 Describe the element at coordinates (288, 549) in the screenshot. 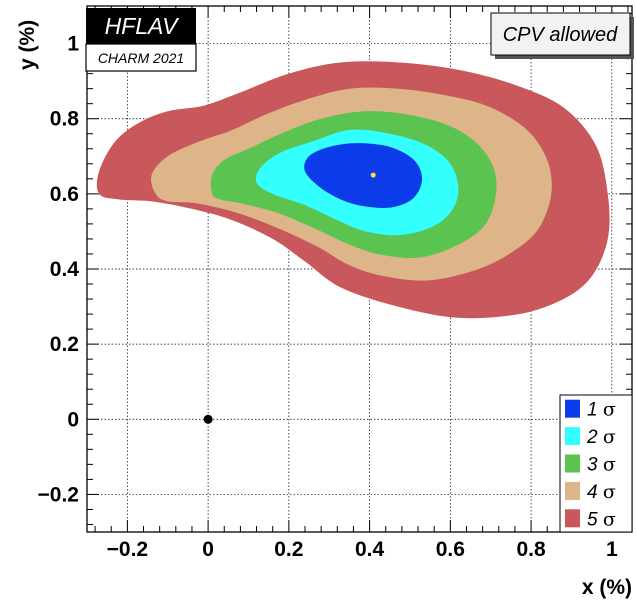

I see `x-tick-label: 0.2` at that location.